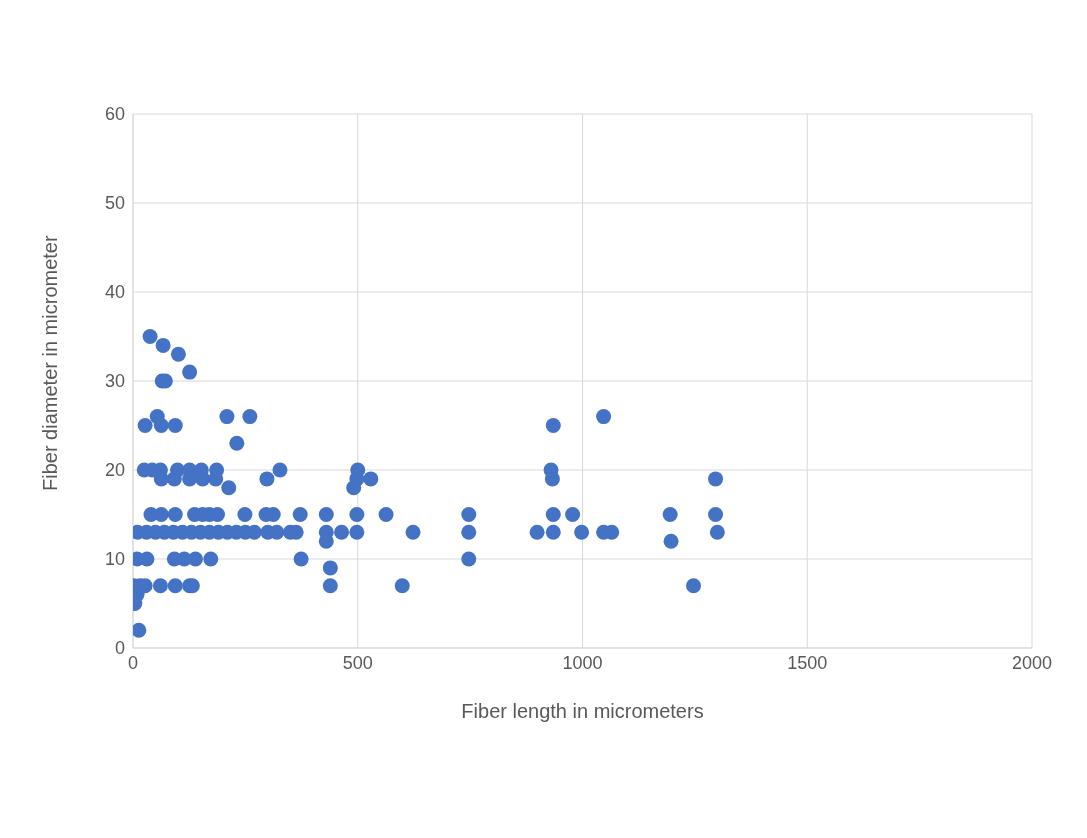 Image resolution: width=1087 pixels, height=838 pixels. What do you see at coordinates (582, 711) in the screenshot?
I see `x-axis-title: Fiber length in micrometers` at bounding box center [582, 711].